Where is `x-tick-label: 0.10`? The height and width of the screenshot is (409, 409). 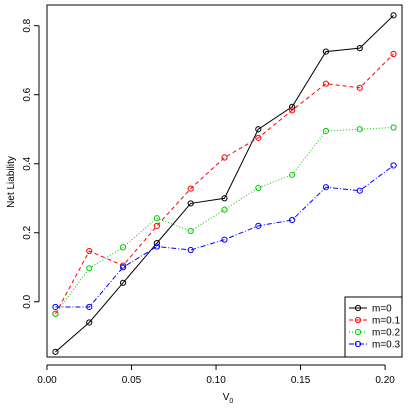
x-tick-label: 0.10 is located at coordinates (216, 380).